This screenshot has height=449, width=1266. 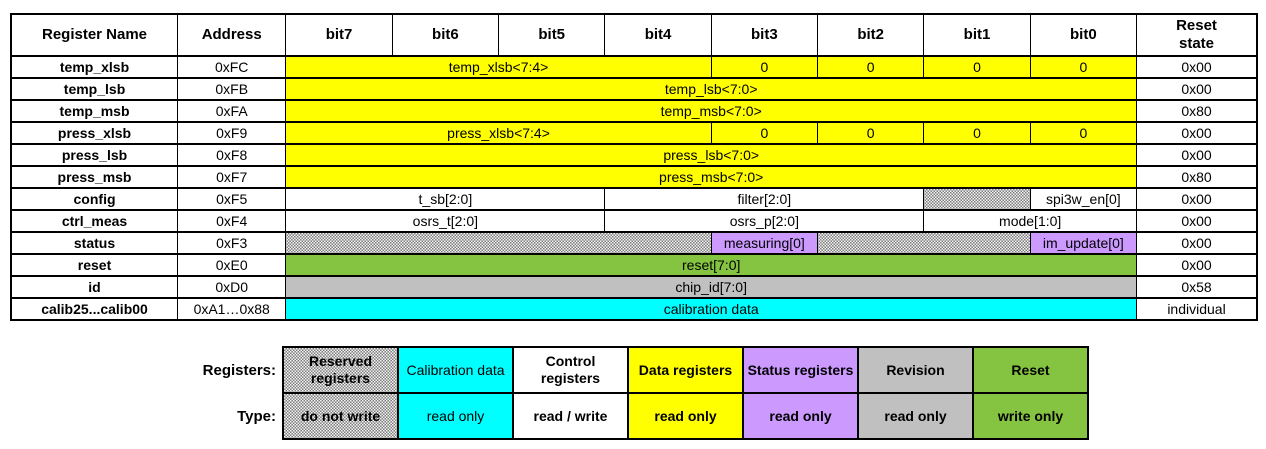 What do you see at coordinates (232, 309) in the screenshot?
I see `address-cell: 0xA1…0x88` at bounding box center [232, 309].